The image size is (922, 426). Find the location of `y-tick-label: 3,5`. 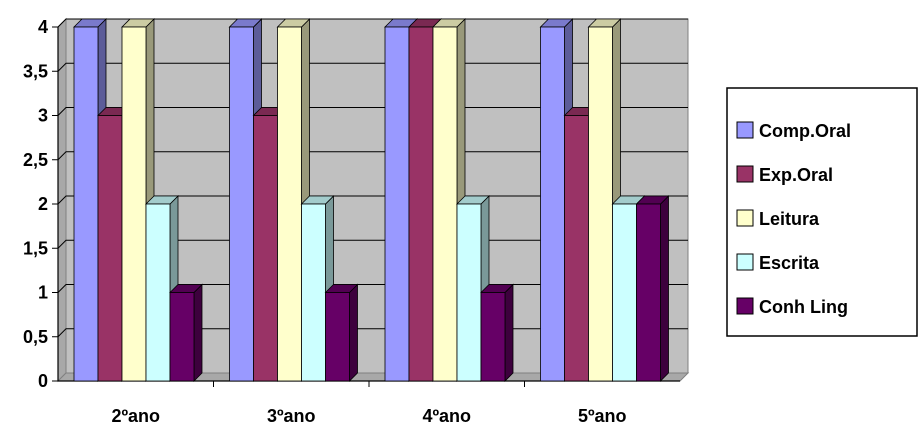

y-tick-label: 3,5 is located at coordinates (35, 71).